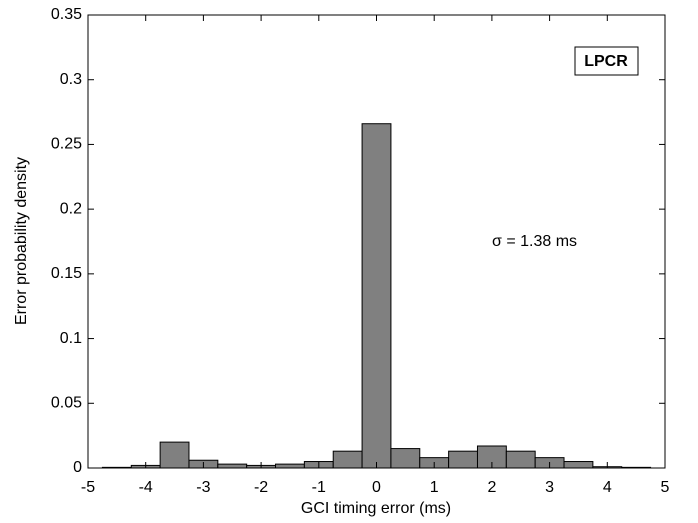 This screenshot has height=523, width=698. What do you see at coordinates (66, 403) in the screenshot?
I see `y-tick-label: 0.05` at bounding box center [66, 403].